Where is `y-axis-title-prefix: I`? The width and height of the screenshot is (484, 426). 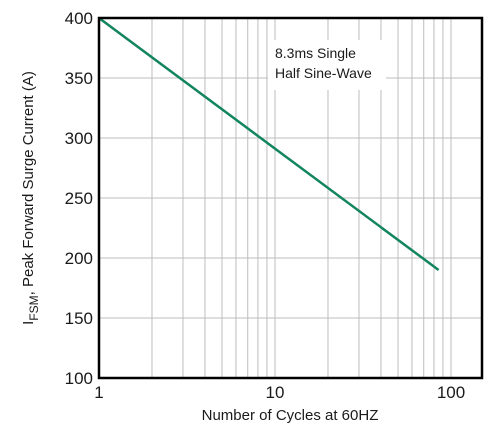
y-axis-title-prefix: I is located at coordinates (28, 323).